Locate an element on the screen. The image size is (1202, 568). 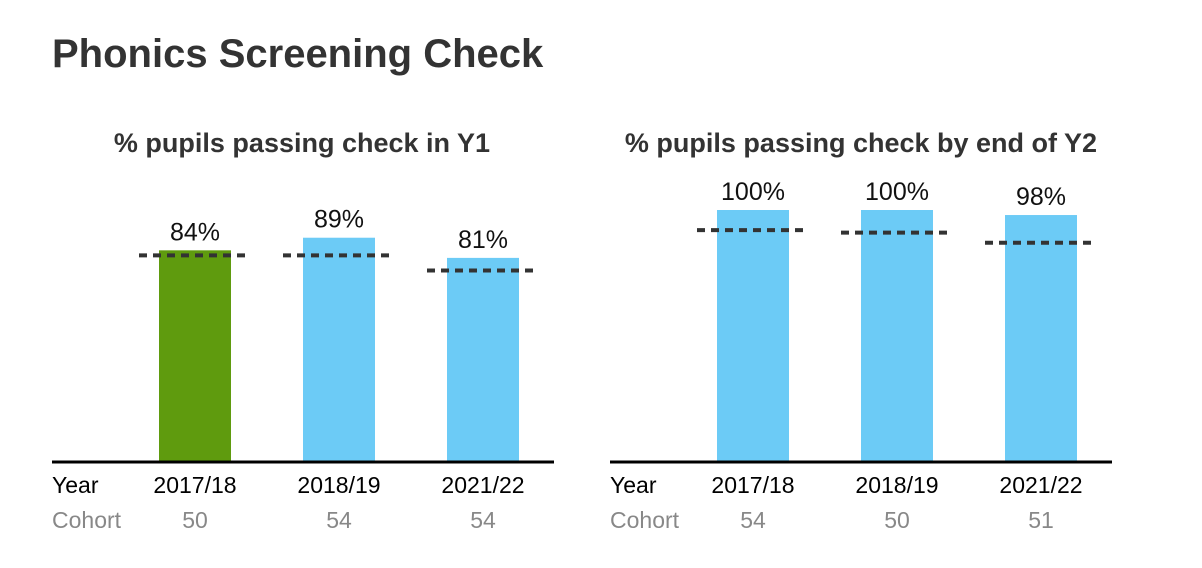
data-label: 98% is located at coordinates (1041, 197).